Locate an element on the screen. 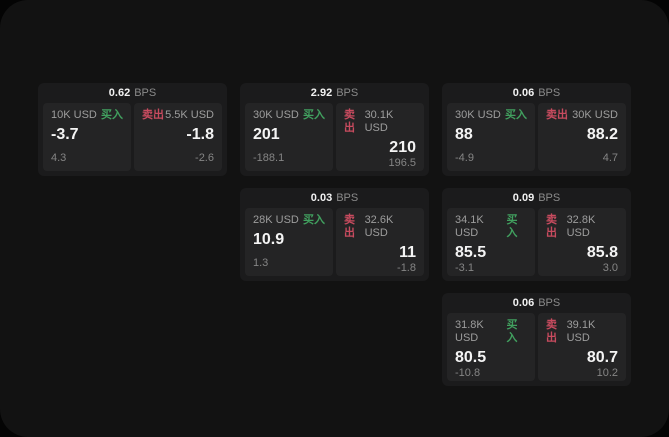 This screenshot has height=437, width=669. buy-sub-value: -4.9 is located at coordinates (464, 158).